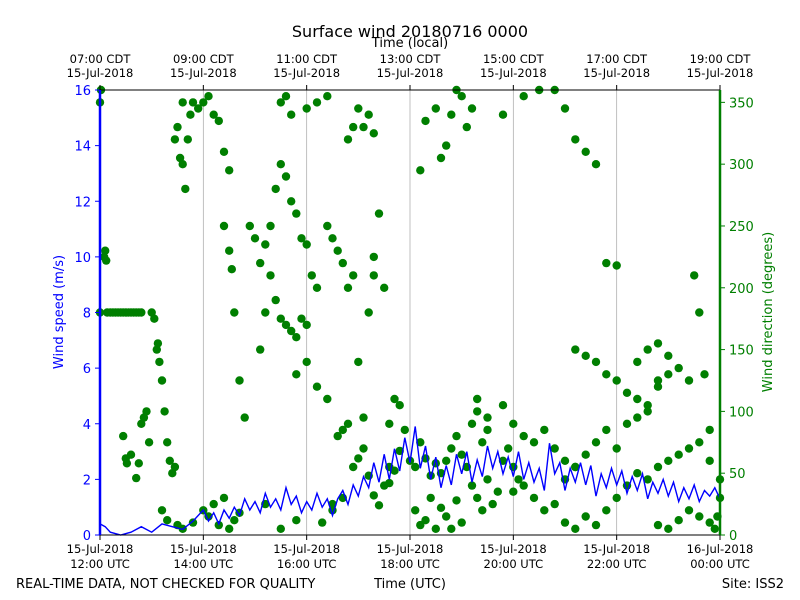 The width and height of the screenshot is (800, 600). Describe the element at coordinates (741, 103) in the screenshot. I see `right-tick-label: 350` at that location.